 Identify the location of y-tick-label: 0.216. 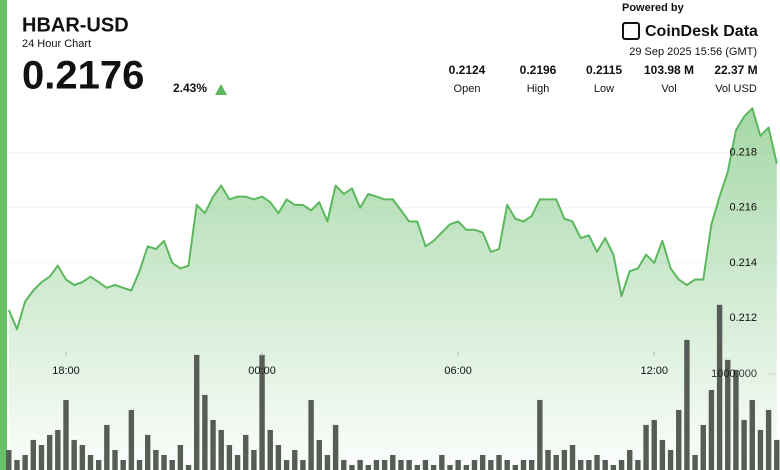
(743, 208).